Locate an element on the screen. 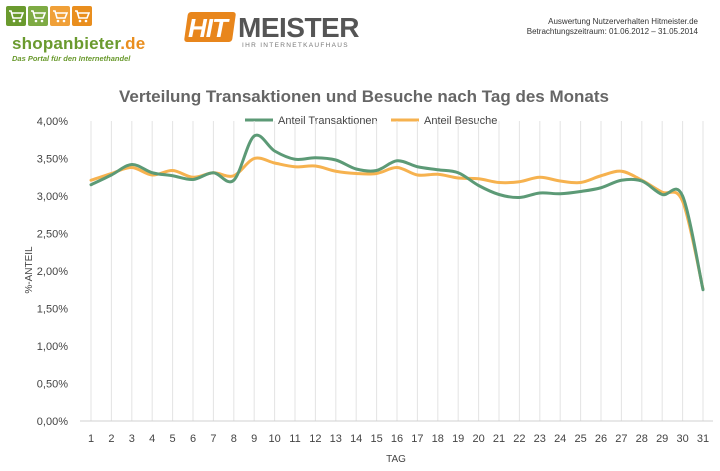 Image resolution: width=720 pixels, height=471 pixels. x-tick-label: 20 is located at coordinates (478, 439).